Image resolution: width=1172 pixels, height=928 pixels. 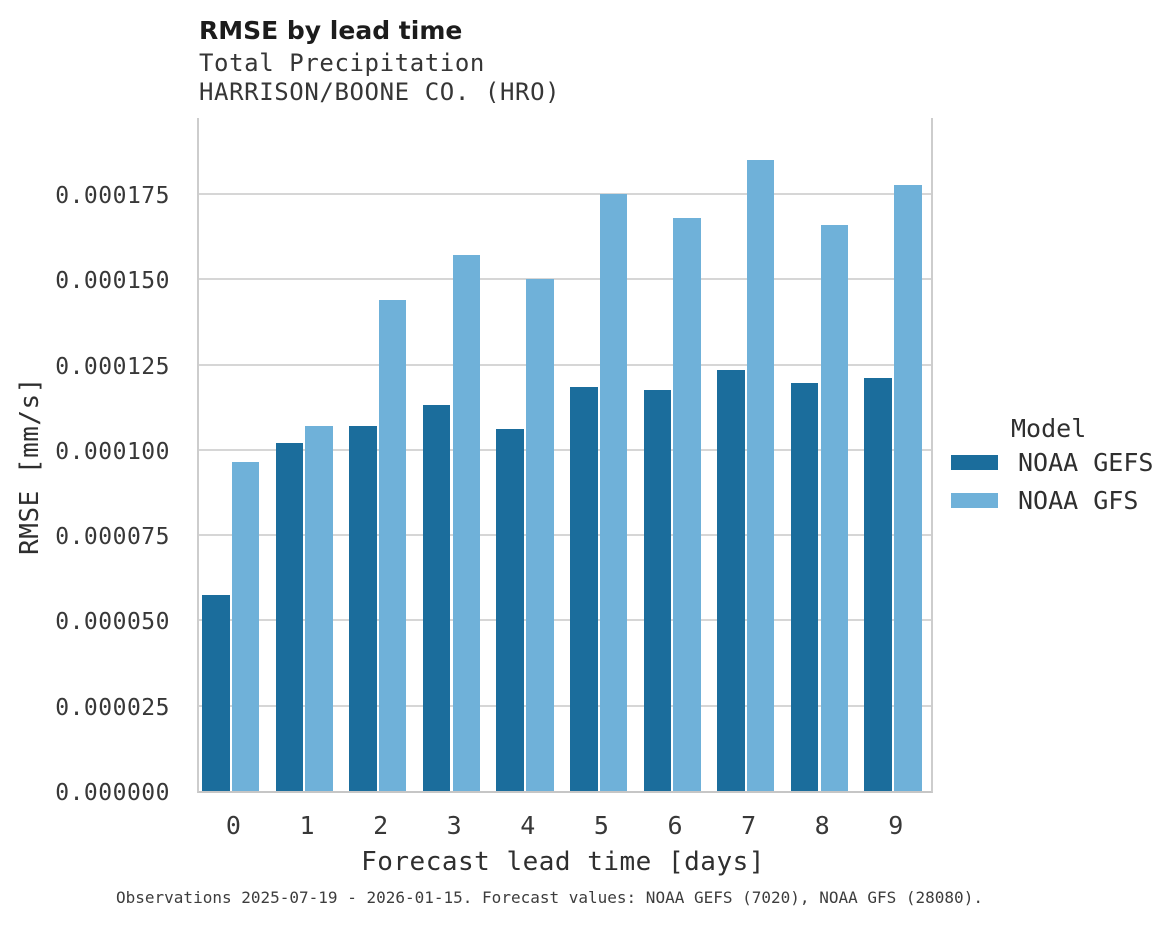 I want to click on x-tick-label: 7, so click(x=749, y=825).